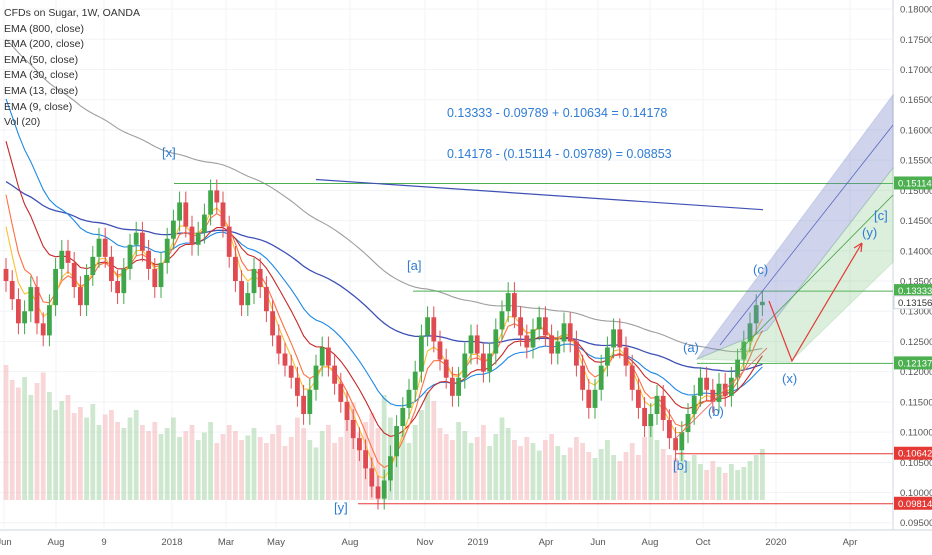 The width and height of the screenshot is (932, 555). I want to click on trend-line-b-to-x, so click(721, 393).